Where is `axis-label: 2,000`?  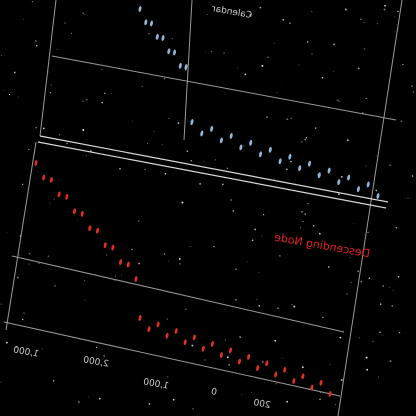
axis-label: 2,000 is located at coordinates (95, 362).